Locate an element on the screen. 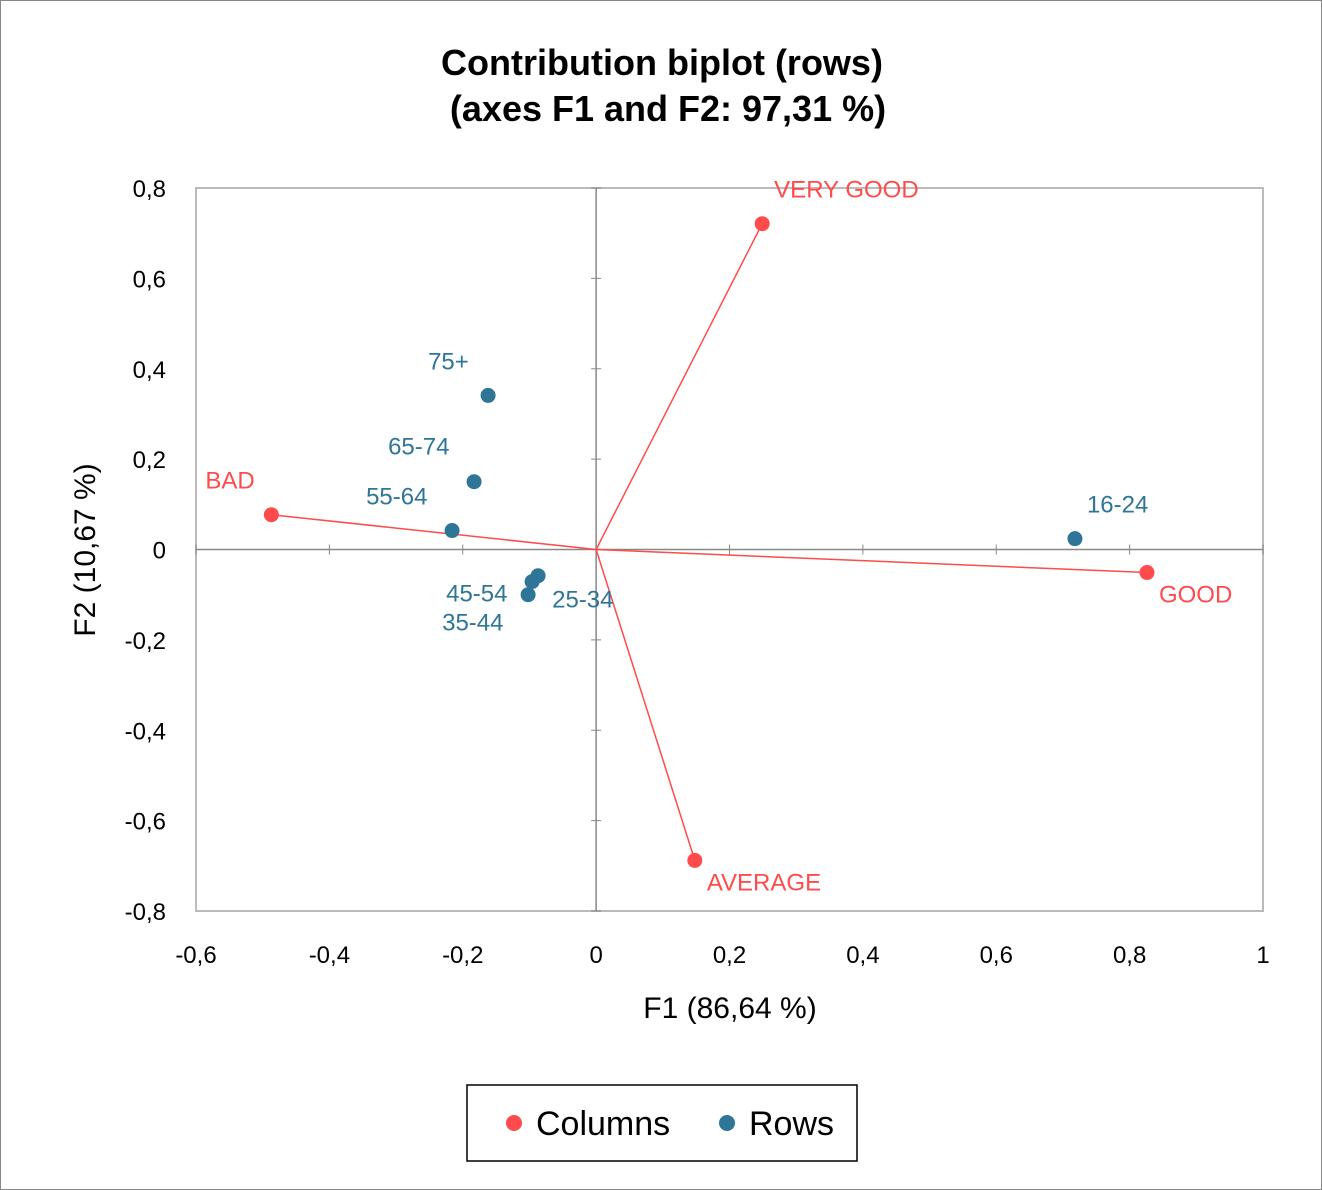 This screenshot has height=1190, width=1322. point-label: 75+ is located at coordinates (448, 361).